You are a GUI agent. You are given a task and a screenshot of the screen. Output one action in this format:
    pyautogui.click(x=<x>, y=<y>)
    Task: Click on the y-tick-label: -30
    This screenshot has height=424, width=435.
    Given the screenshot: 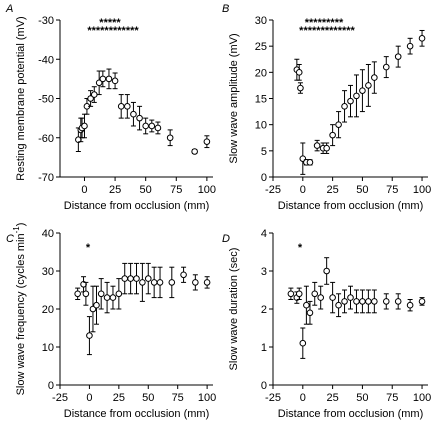 What is the action you would take?
    pyautogui.click(x=46, y=21)
    